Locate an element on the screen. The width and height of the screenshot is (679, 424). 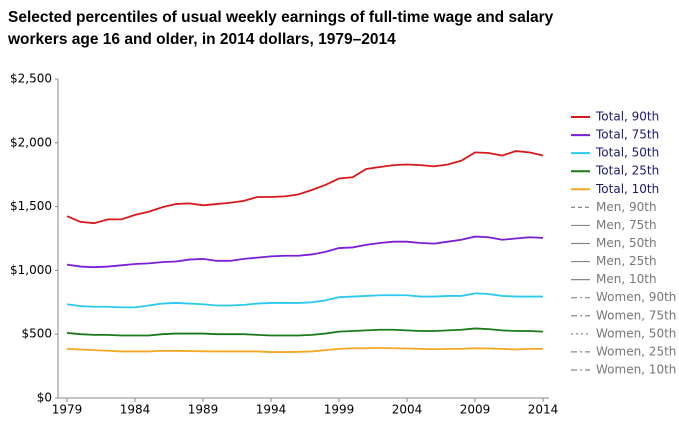
x-tick-label: 1999 is located at coordinates (339, 410).